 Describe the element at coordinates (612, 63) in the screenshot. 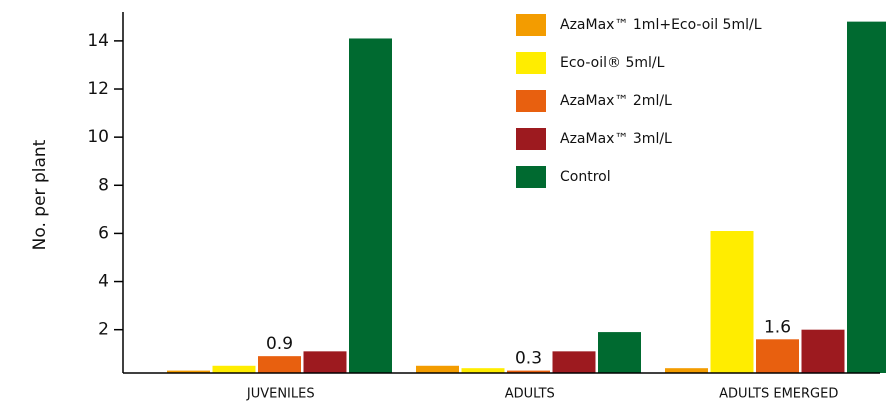

I see `legend-label: Eco-oil® 5ml/L` at that location.